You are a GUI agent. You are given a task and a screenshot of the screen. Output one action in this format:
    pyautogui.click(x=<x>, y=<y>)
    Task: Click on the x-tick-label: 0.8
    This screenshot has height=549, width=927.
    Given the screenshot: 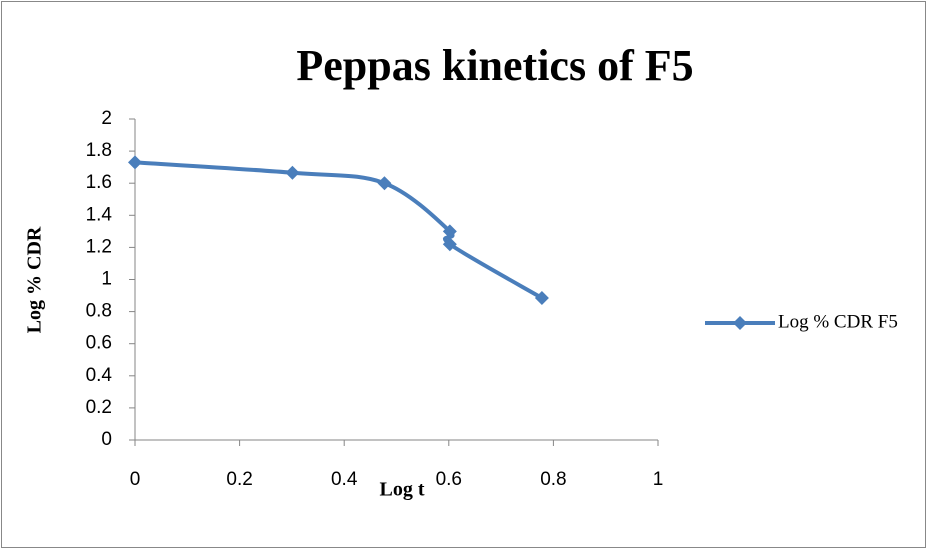 What is the action you would take?
    pyautogui.click(x=553, y=479)
    